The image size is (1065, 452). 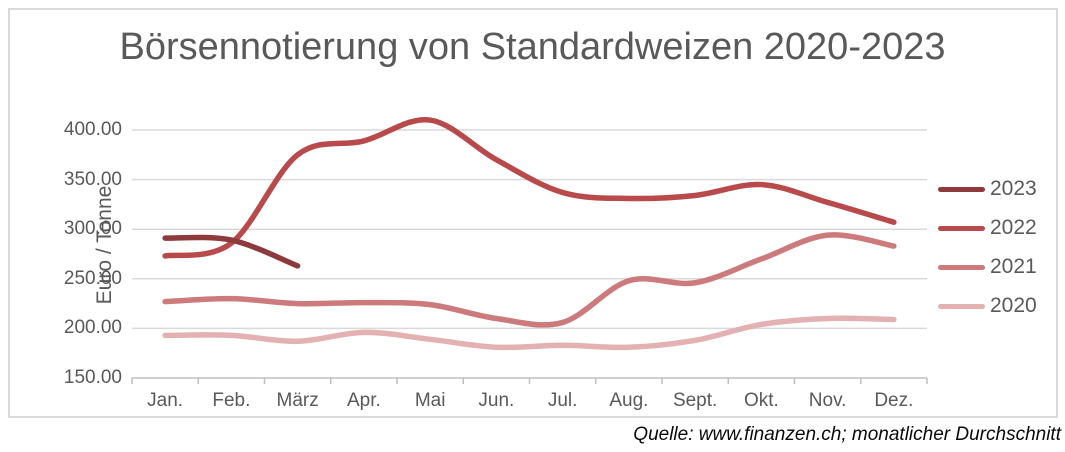 I want to click on legend-label-2020: 2020, so click(x=1013, y=305).